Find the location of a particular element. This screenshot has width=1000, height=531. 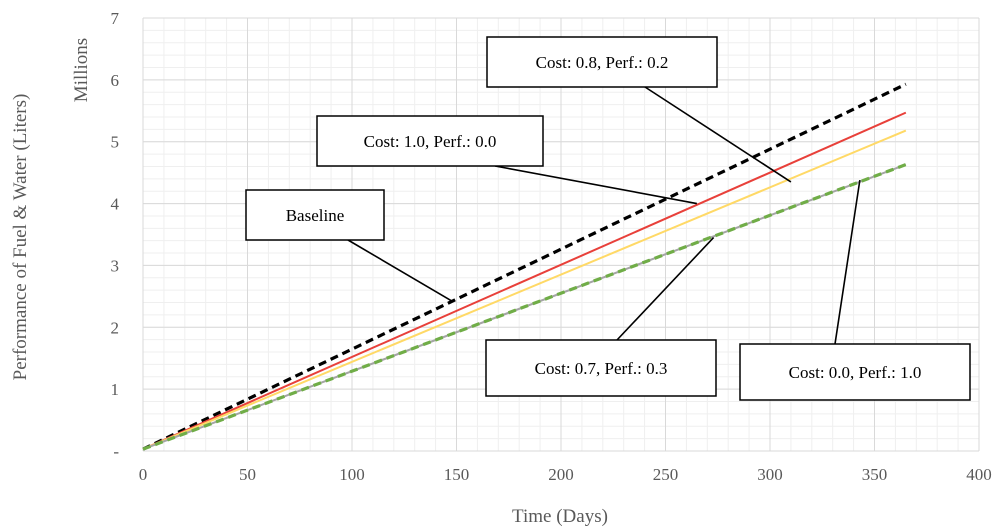

x-tick-label: 300 is located at coordinates (770, 474).